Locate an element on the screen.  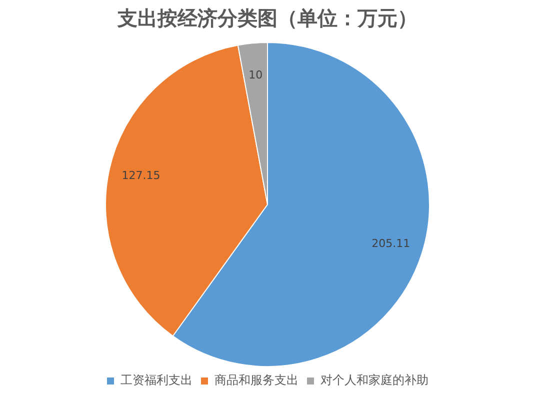
chart-title: 支出按经济分类图（单位：万元） is located at coordinates (267, 18).